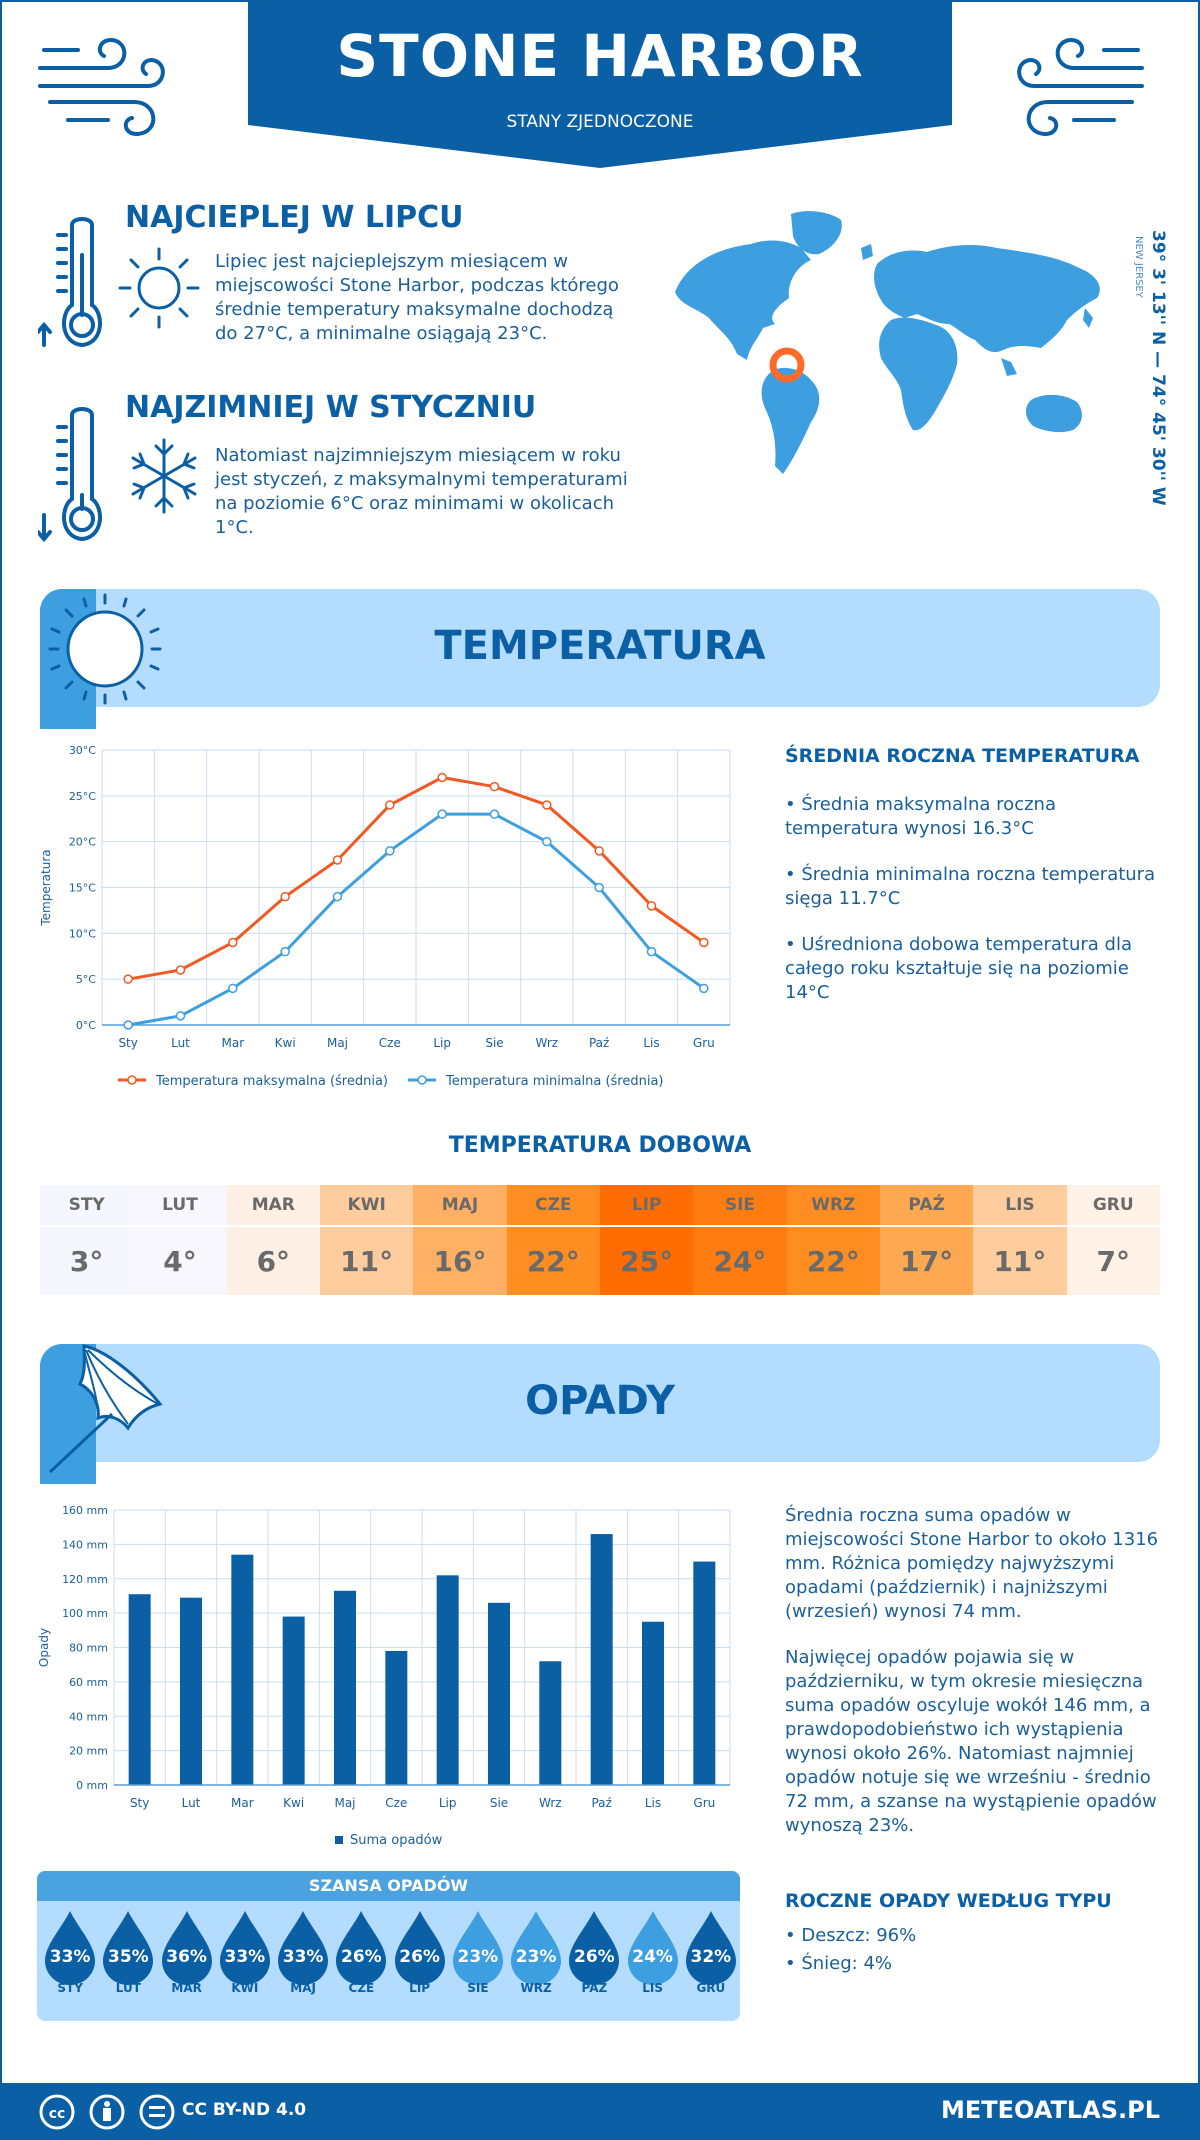 The width and height of the screenshot is (1200, 2140). What do you see at coordinates (88, 1682) in the screenshot?
I see `y-tick-label: 60 mm` at bounding box center [88, 1682].